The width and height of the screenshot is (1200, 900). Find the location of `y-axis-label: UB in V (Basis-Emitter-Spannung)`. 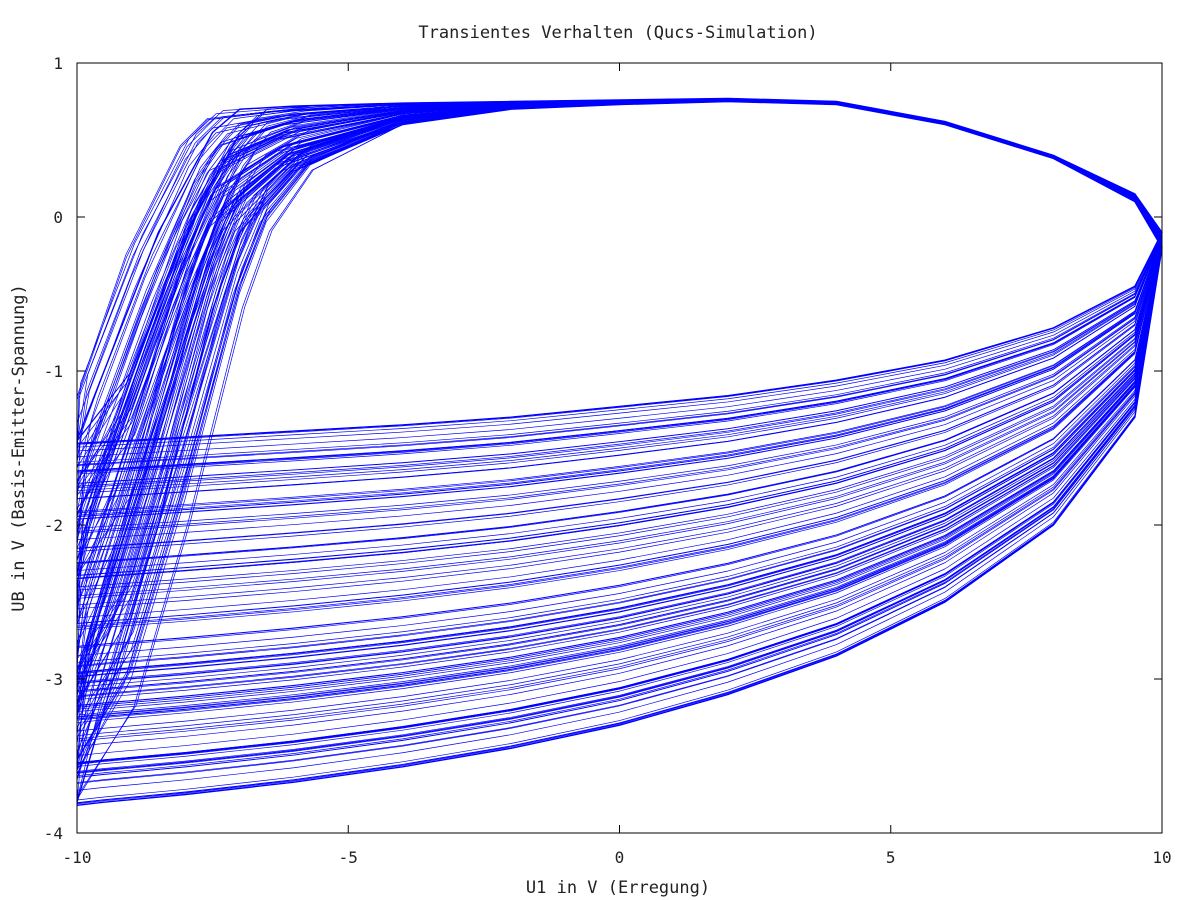

y-axis-label: UB in V (Basis-Emitter-Spannung) is located at coordinates (19, 448).